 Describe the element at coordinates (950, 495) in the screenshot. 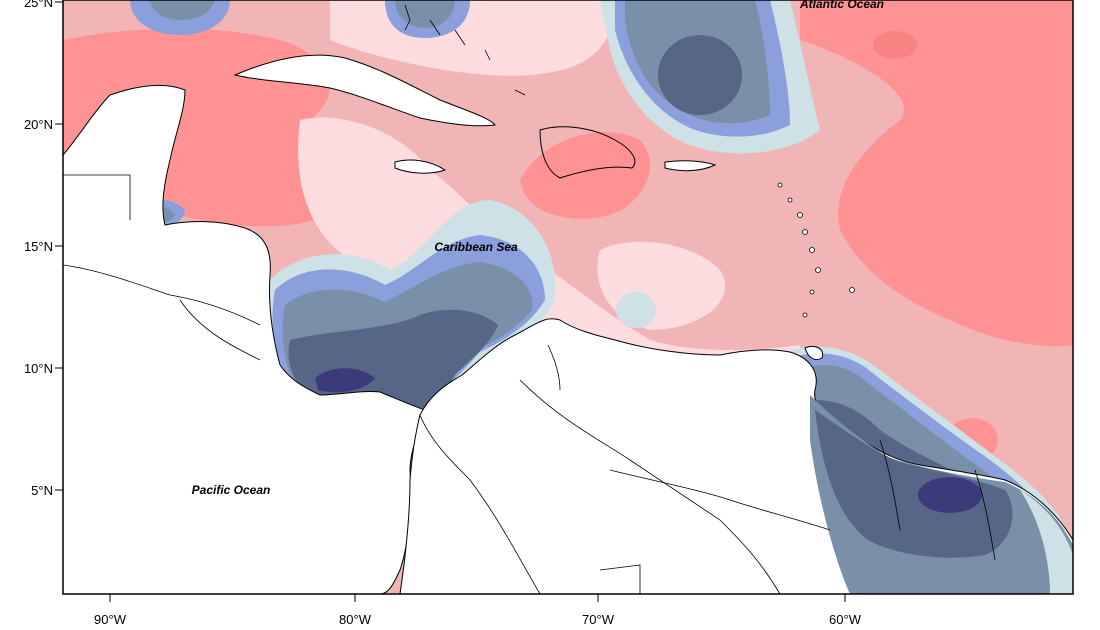

I see `guiana-land-extreme` at that location.